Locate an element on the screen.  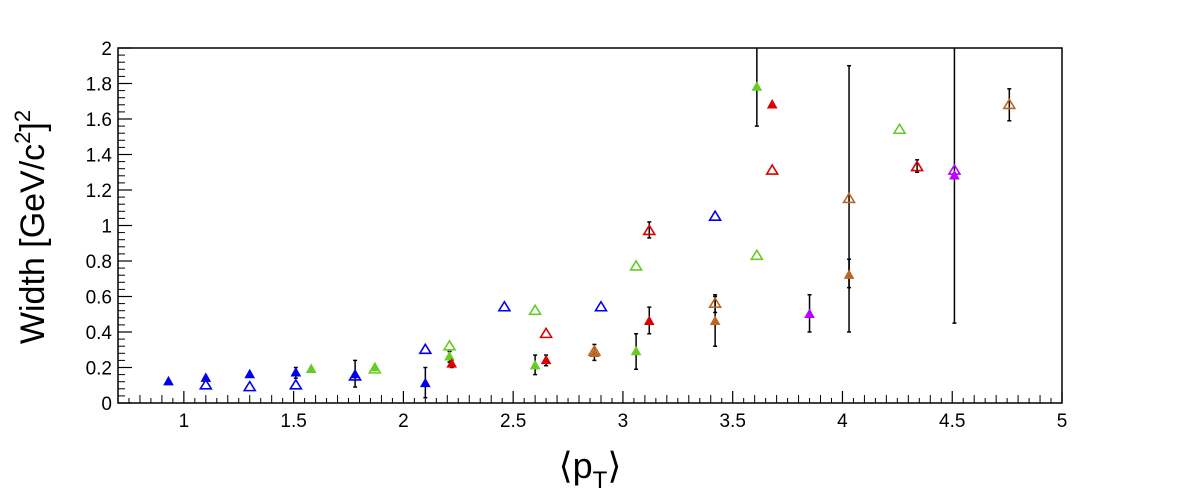
x-tick-label: 3.5 is located at coordinates (732, 421).